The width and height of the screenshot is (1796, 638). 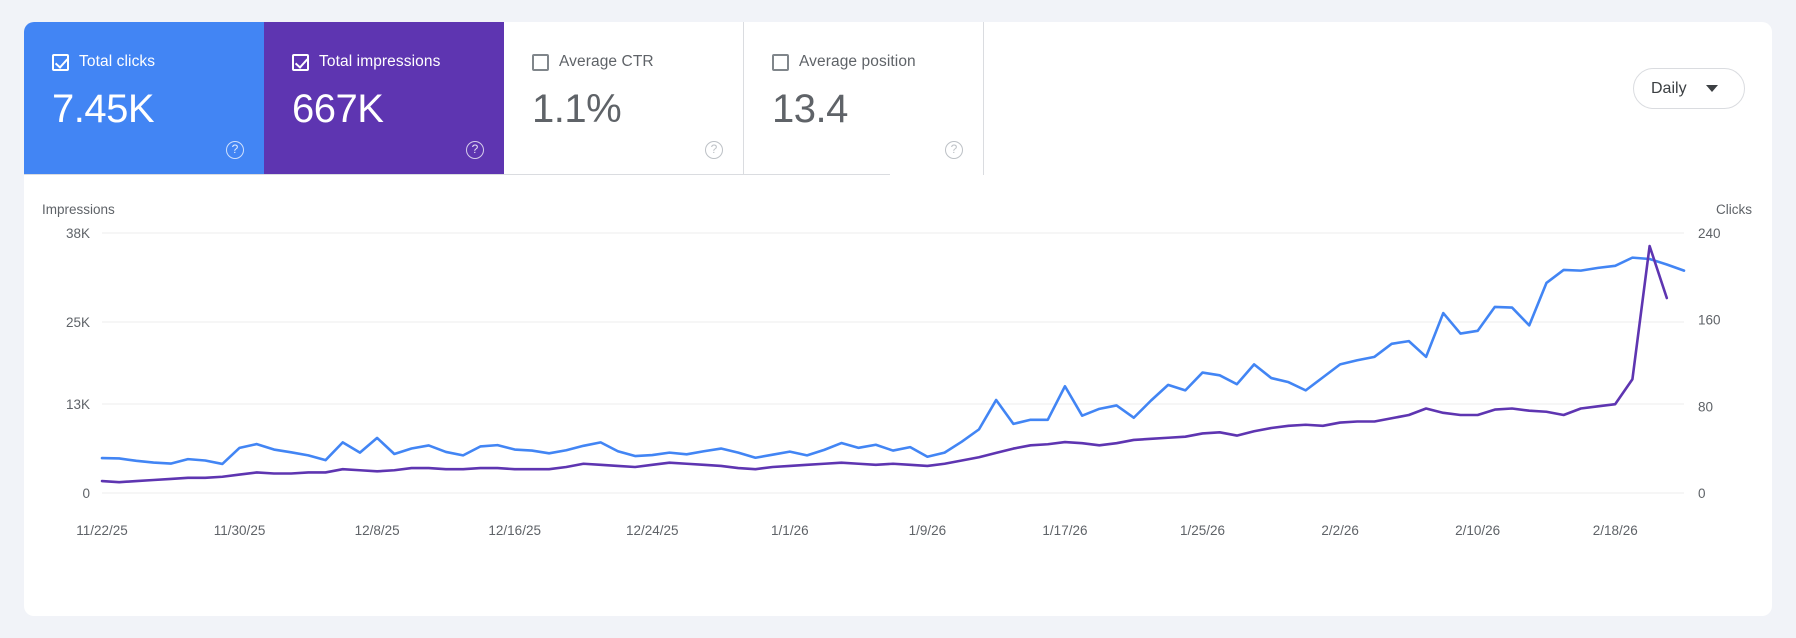 I want to click on svg-text: 1/9/26, so click(x=928, y=530).